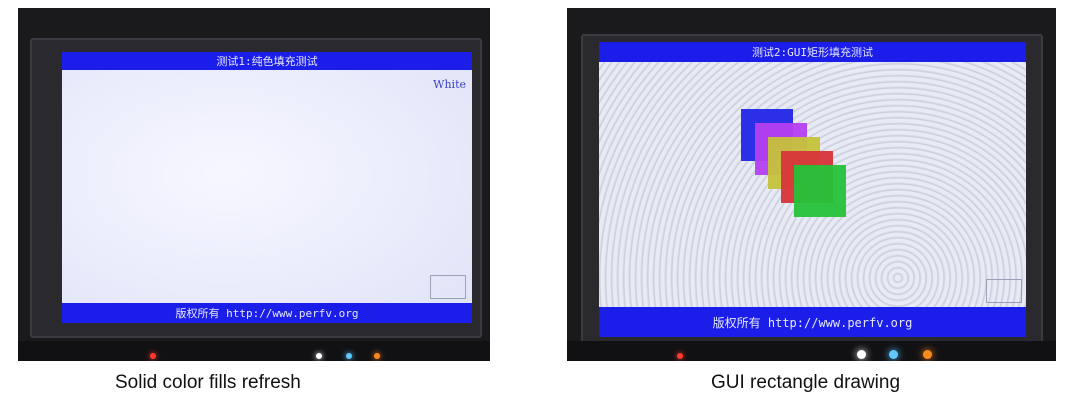 The width and height of the screenshot is (1066, 403). I want to click on caption-gui-rectangles: GUI rectangle drawing, so click(806, 382).